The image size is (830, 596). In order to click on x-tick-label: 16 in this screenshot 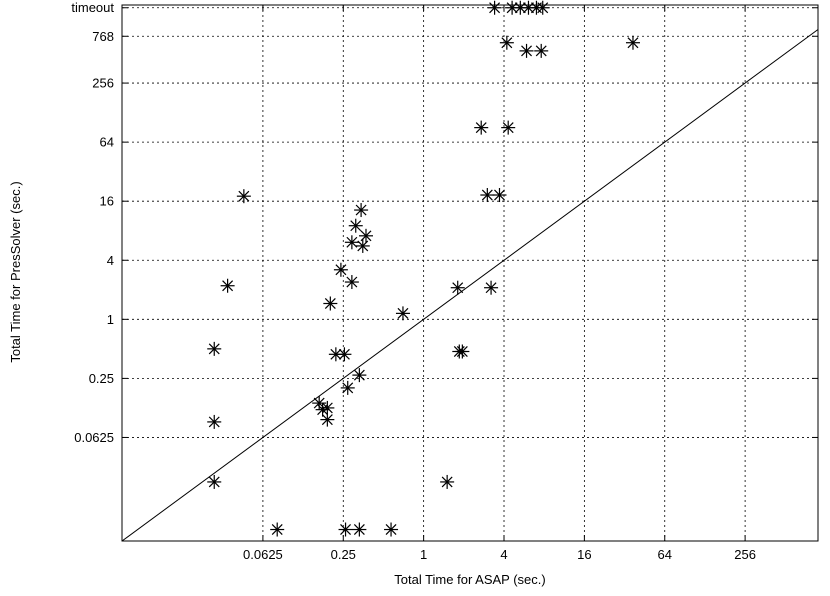, I will do `click(584, 554)`.